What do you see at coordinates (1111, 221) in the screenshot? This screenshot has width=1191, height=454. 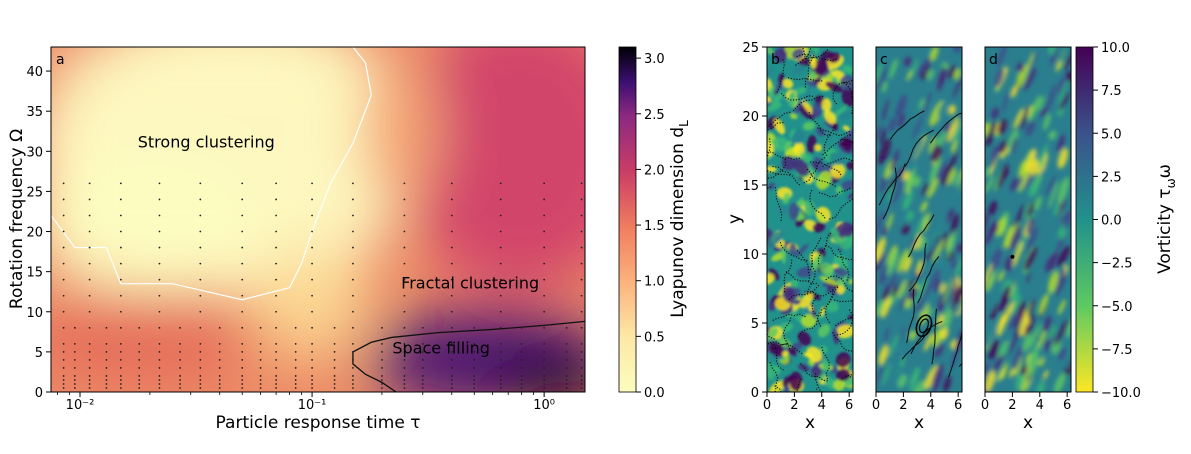 I see `colorbar-vorticity-tick-label: 0.0` at bounding box center [1111, 221].